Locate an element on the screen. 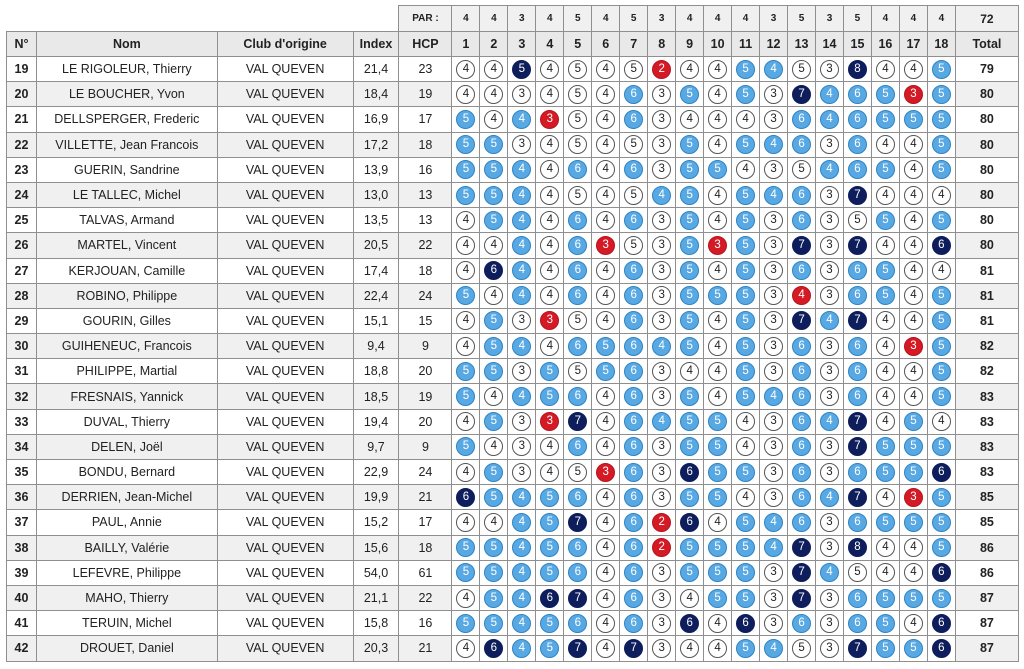 The height and width of the screenshot is (669, 1024). player-number: 30 is located at coordinates (21, 346).